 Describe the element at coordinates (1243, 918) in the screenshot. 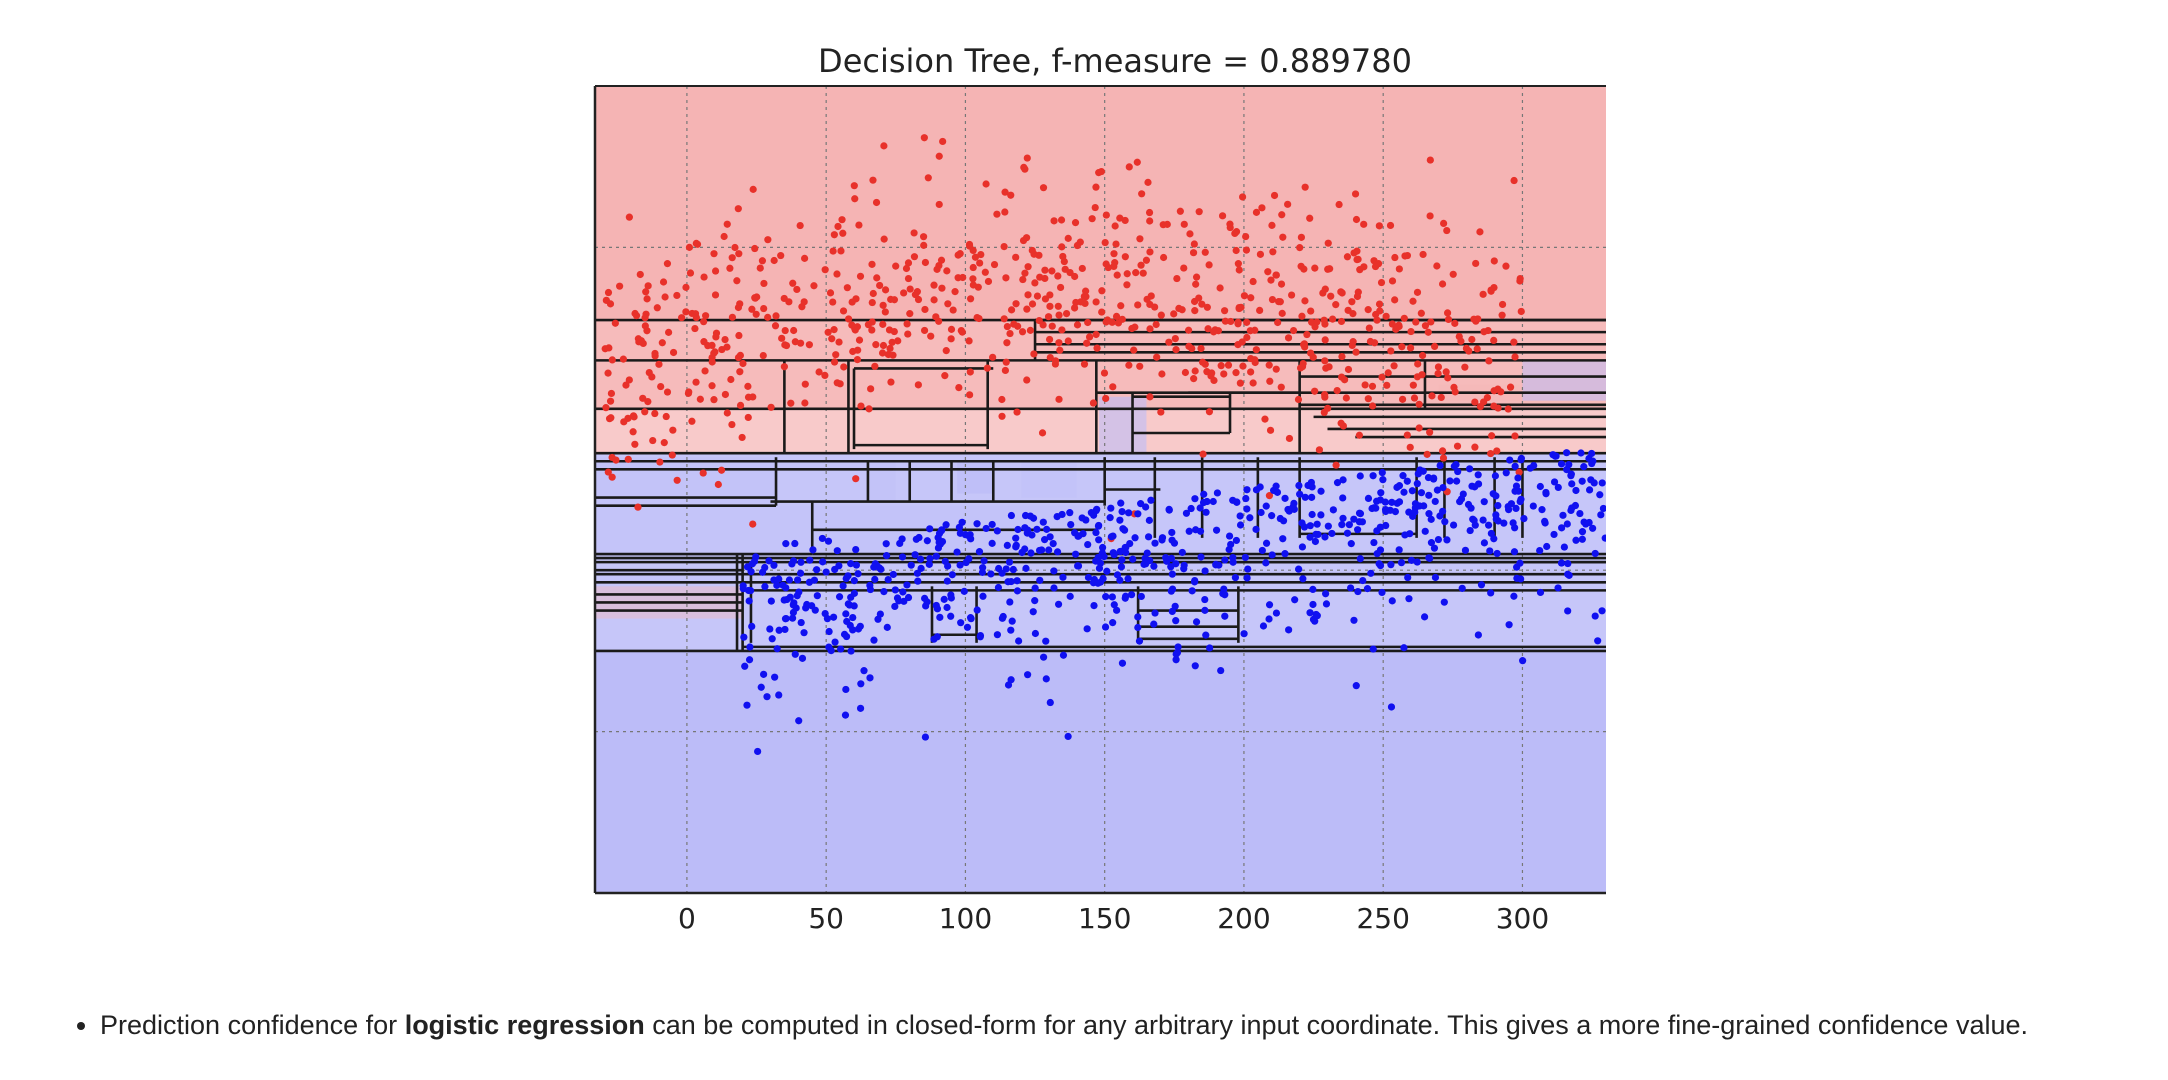

I see `x-tick-label: 200` at that location.